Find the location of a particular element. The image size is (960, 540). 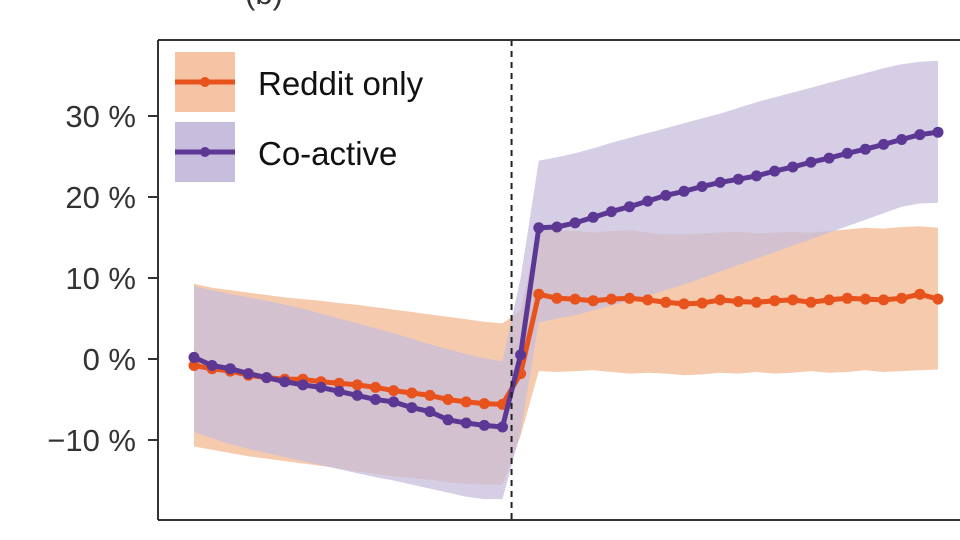

chart-title-clipped: (b) is located at coordinates (264, 5).